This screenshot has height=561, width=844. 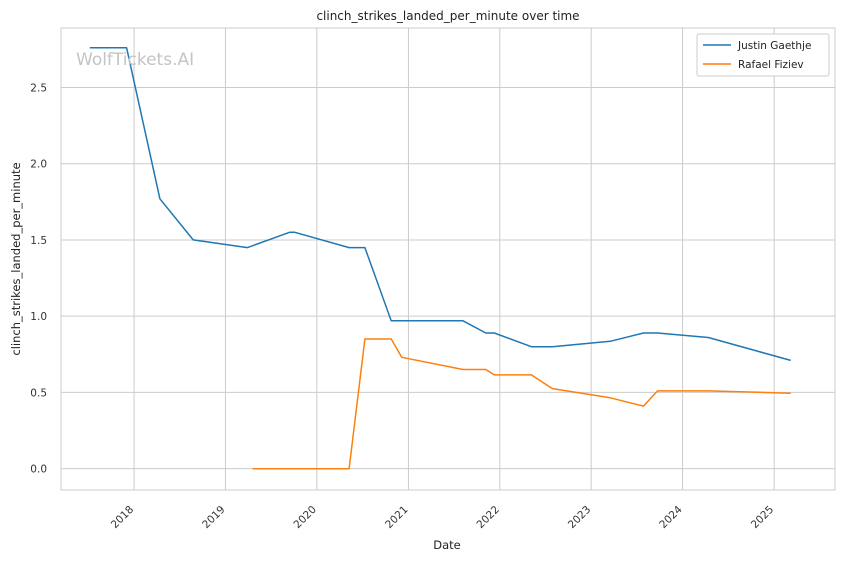 What do you see at coordinates (38, 317) in the screenshot?
I see `y-tick-label: 1.0` at bounding box center [38, 317].